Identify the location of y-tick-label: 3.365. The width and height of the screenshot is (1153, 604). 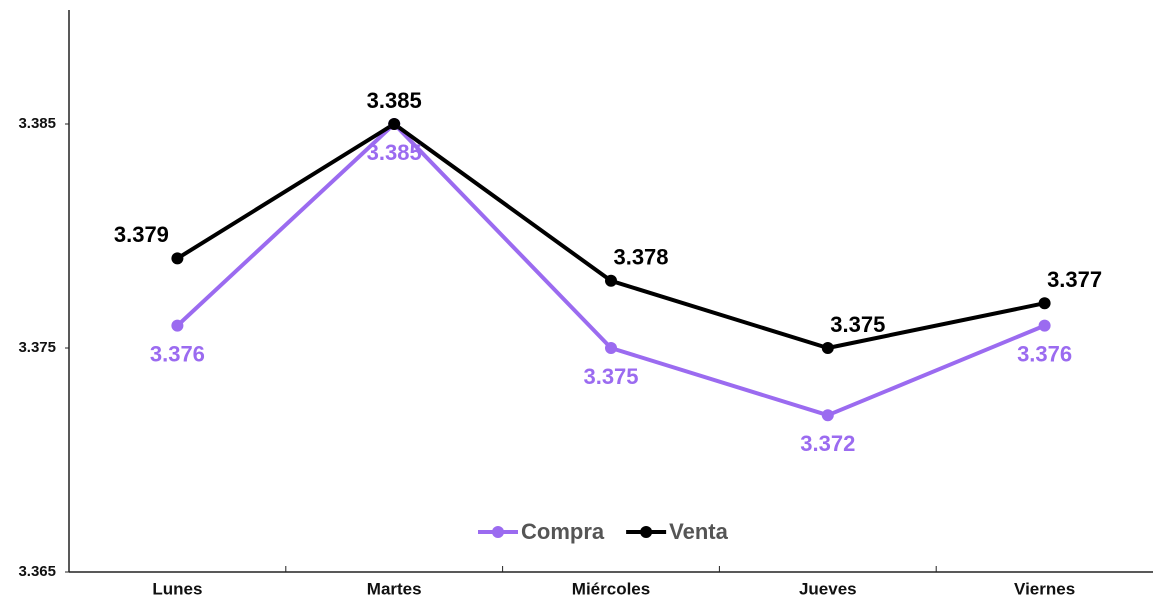
(37, 571).